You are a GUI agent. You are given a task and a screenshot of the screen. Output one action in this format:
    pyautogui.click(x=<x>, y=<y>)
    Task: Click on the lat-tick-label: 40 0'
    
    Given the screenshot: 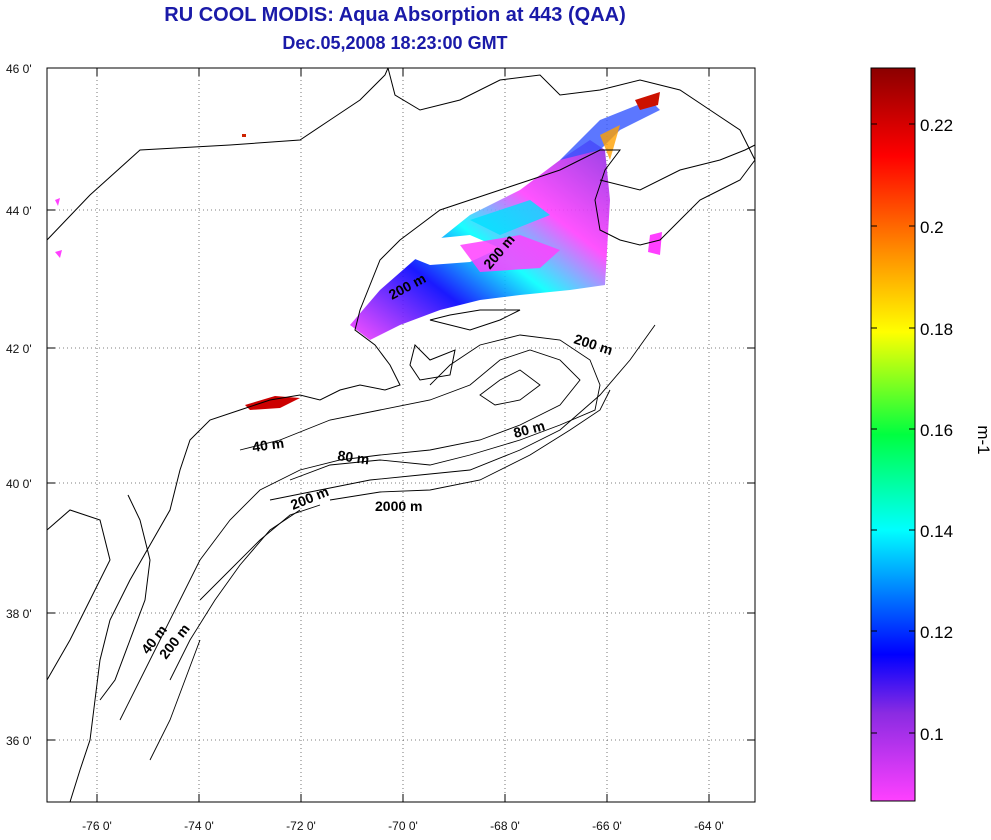 What is the action you would take?
    pyautogui.click(x=19, y=484)
    